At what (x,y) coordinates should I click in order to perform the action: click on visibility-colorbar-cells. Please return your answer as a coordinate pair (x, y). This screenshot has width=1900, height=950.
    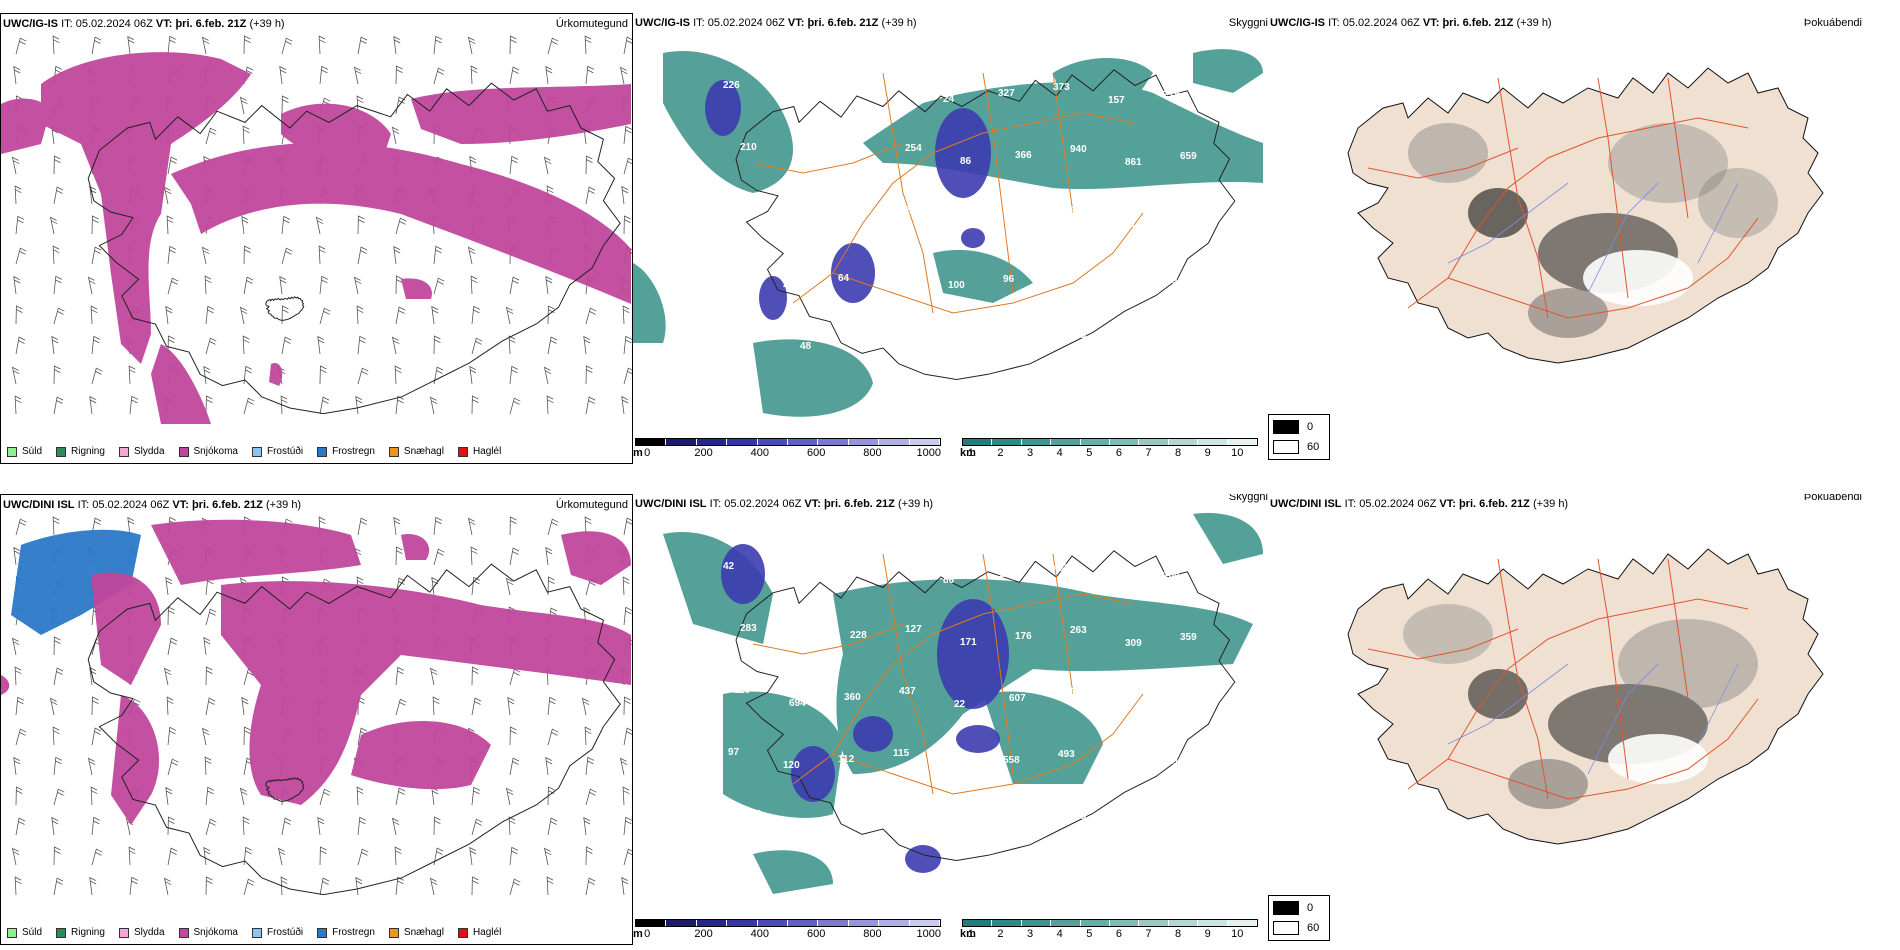
    Looking at the image, I should click on (1110, 923).